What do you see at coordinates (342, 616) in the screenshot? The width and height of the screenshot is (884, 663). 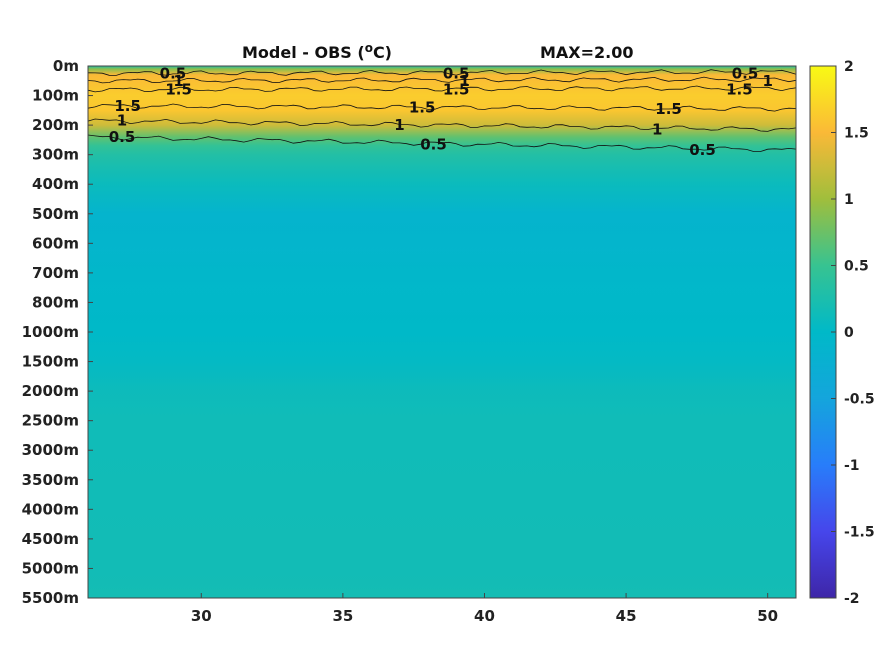 I see `x-tick-label: 35` at bounding box center [342, 616].